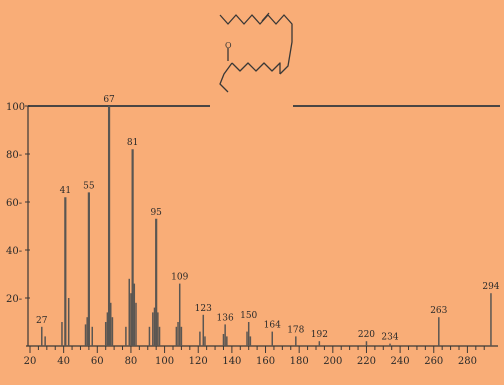 The image size is (504, 385). What do you see at coordinates (490, 287) in the screenshot?
I see `peak-label: 294` at bounding box center [490, 287].